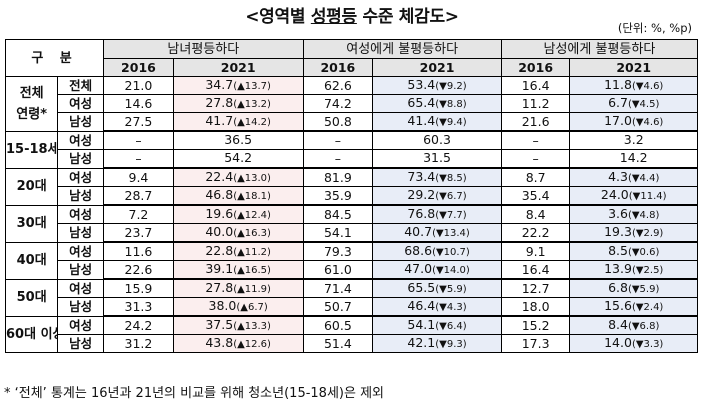 The width and height of the screenshot is (704, 405). What do you see at coordinates (252, 122) in the screenshot?
I see `cell-2021-change: (▲14.2)` at bounding box center [252, 122].